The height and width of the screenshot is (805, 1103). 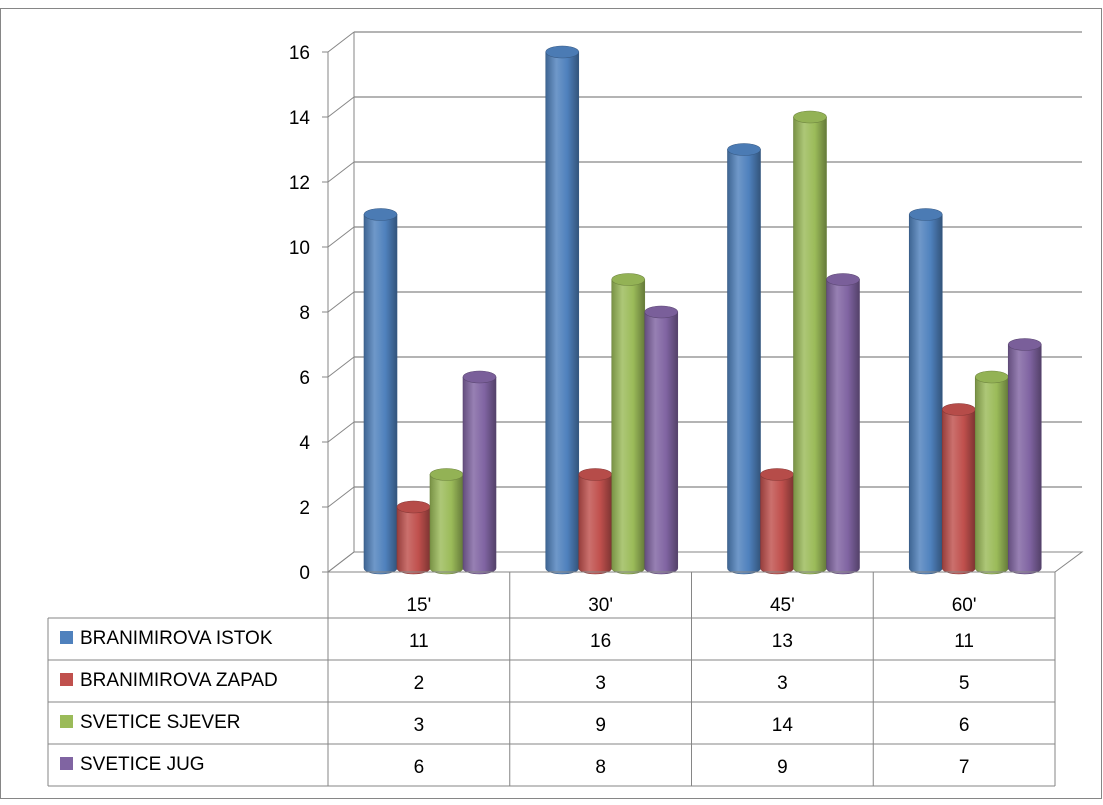 What do you see at coordinates (964, 605) in the screenshot?
I see `category-label: 60'` at bounding box center [964, 605].